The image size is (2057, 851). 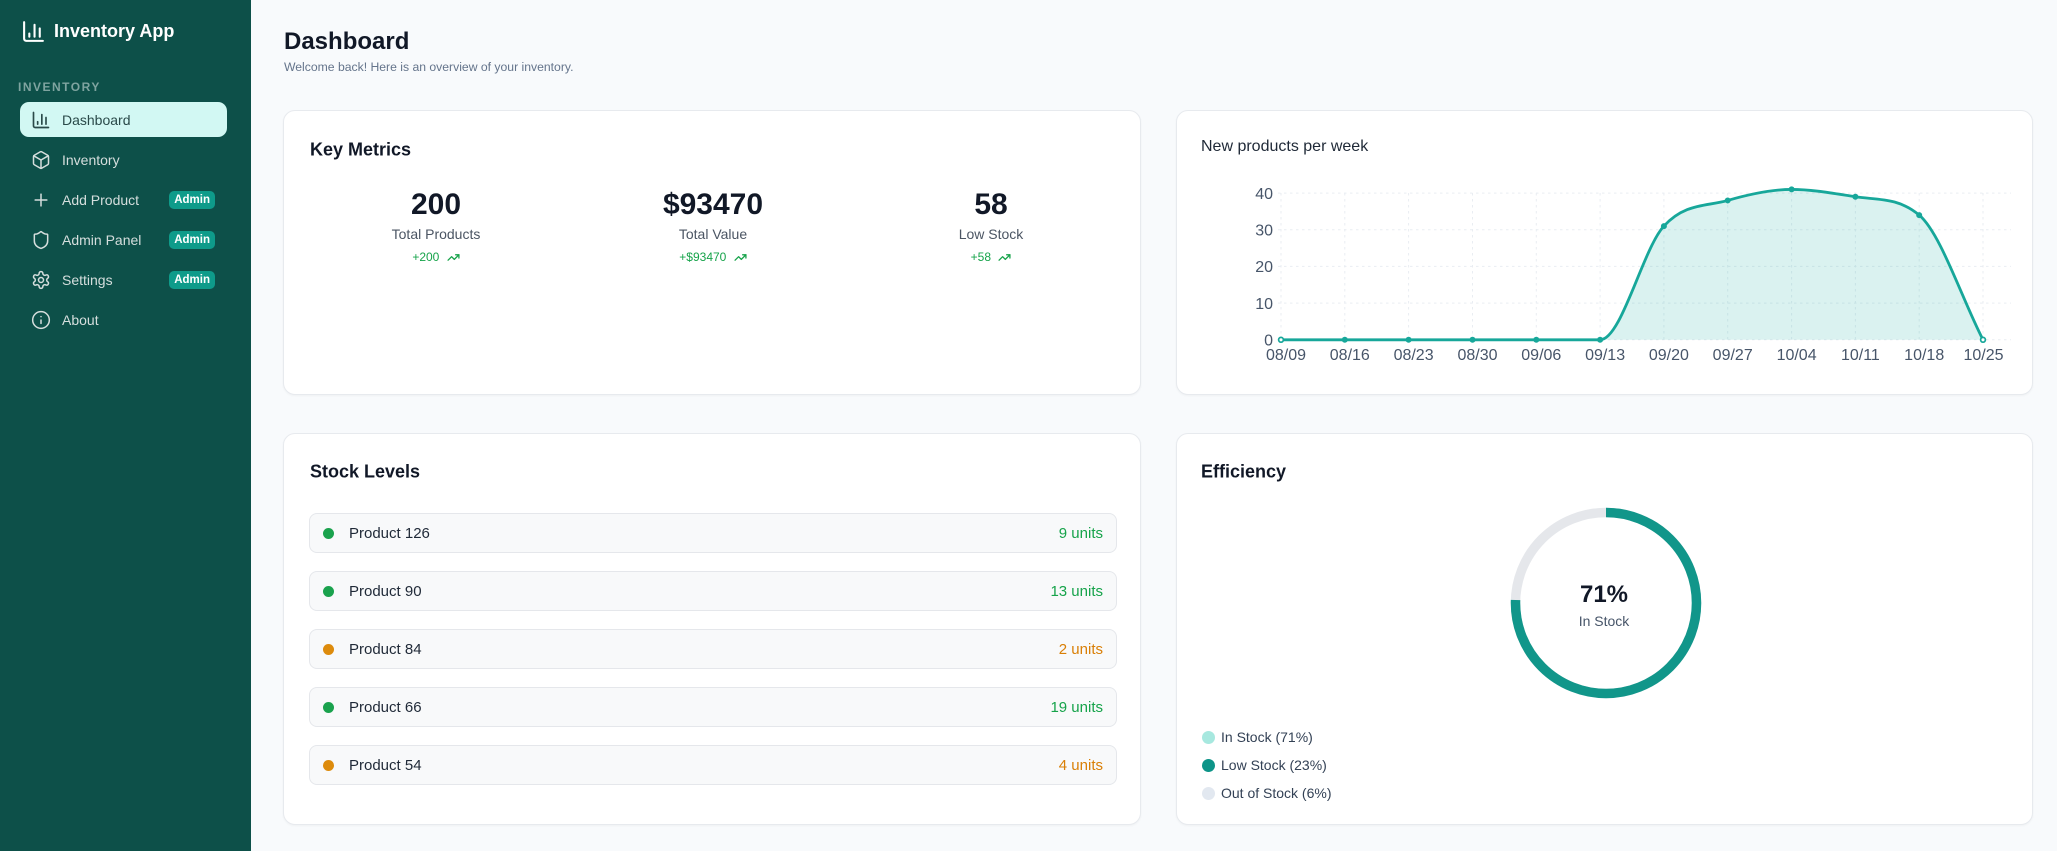 I want to click on svg-text: 10/04, so click(x=1797, y=355).